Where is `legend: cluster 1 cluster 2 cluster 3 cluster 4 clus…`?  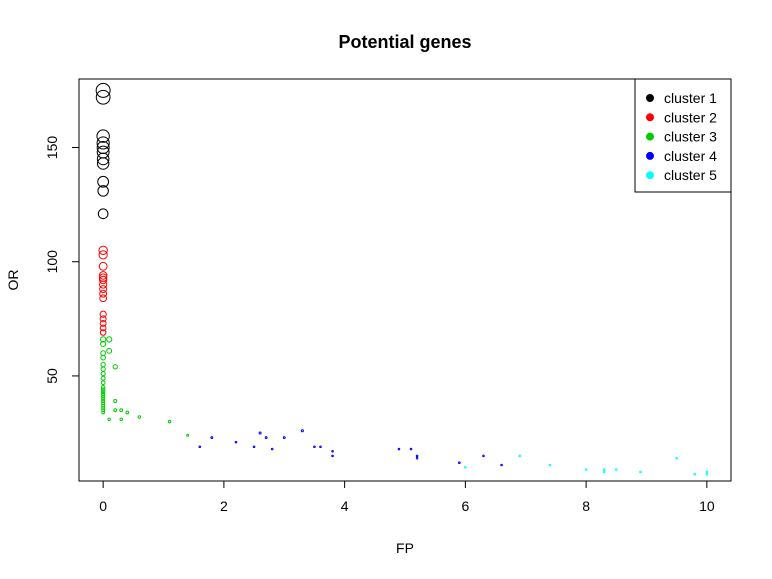
legend: cluster 1 cluster 2 cluster 3 cluster 4 clus… is located at coordinates (683, 135).